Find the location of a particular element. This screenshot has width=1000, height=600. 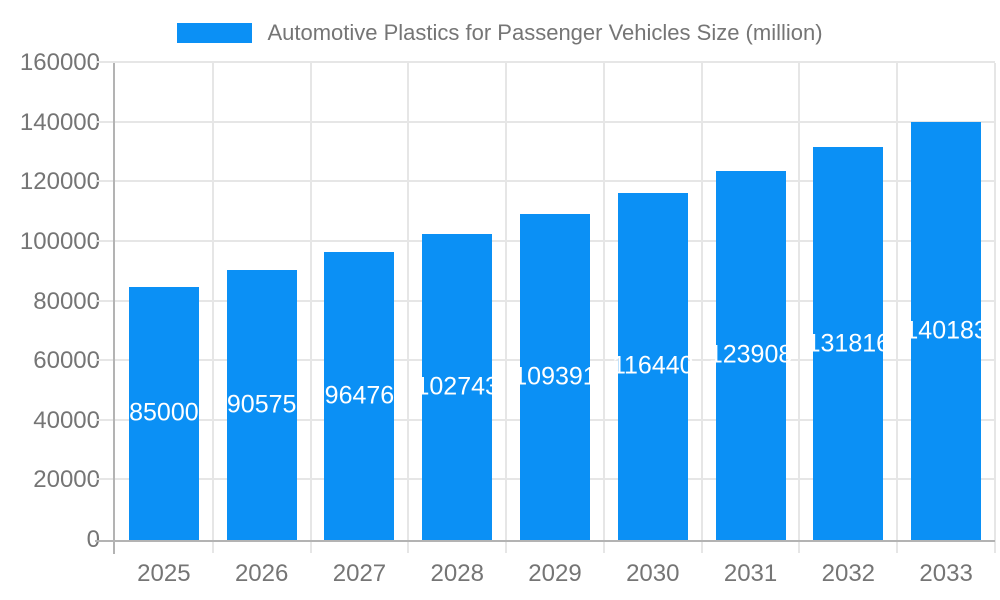

bar-value-label: 90575 is located at coordinates (261, 404).